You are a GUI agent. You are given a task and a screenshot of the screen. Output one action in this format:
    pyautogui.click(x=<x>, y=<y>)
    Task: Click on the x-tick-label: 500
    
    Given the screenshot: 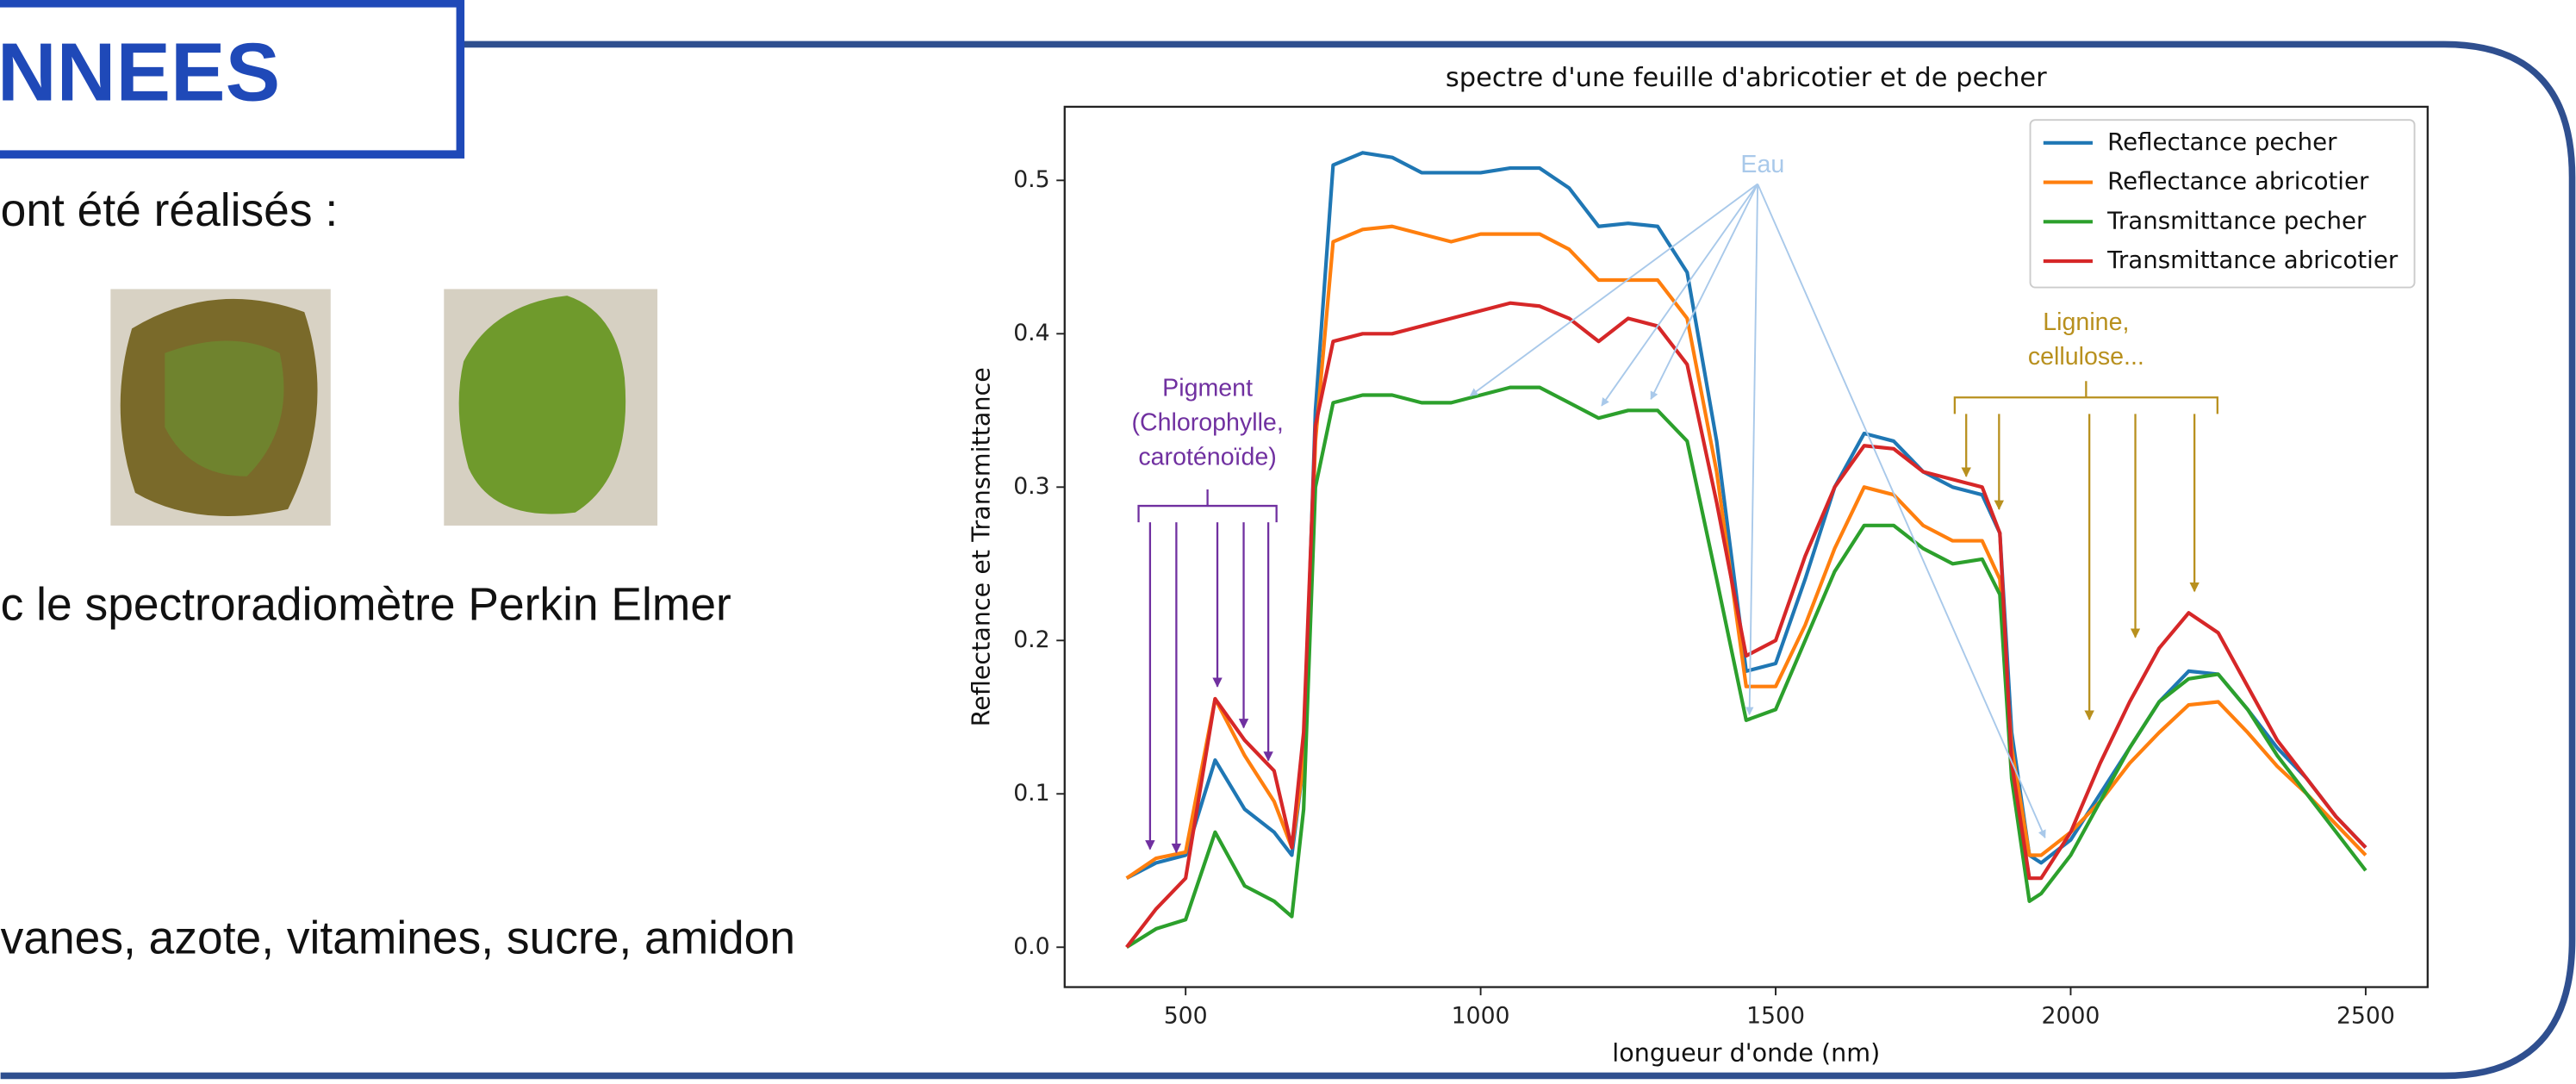 What is the action you would take?
    pyautogui.click(x=1186, y=1015)
    